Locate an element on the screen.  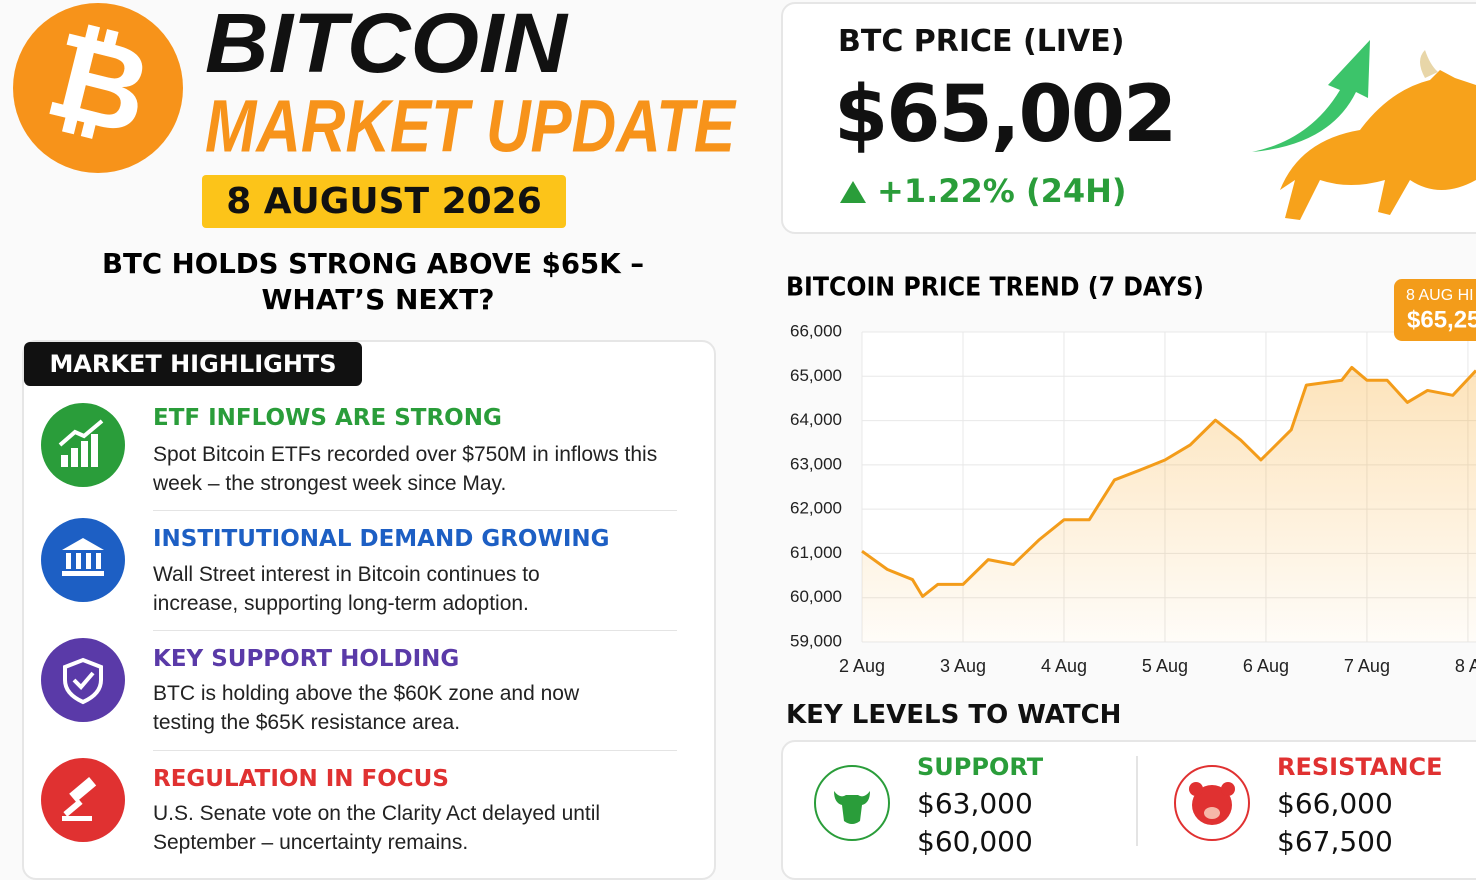
x-tick-label: 7 Aug is located at coordinates (1367, 666).